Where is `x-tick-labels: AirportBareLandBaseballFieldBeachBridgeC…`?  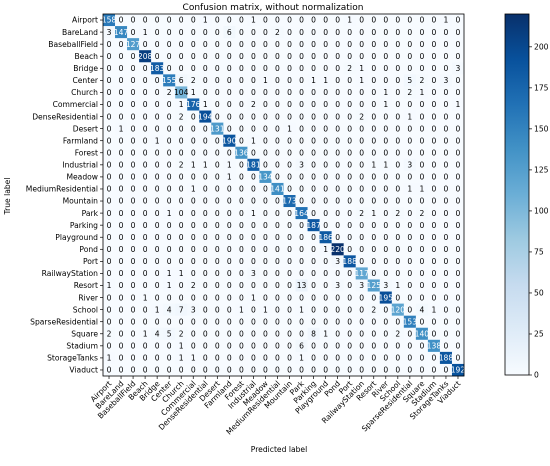 x-tick-labels: AirportBareLandBaseballFieldBeachBridgeC… is located at coordinates (275, 406).